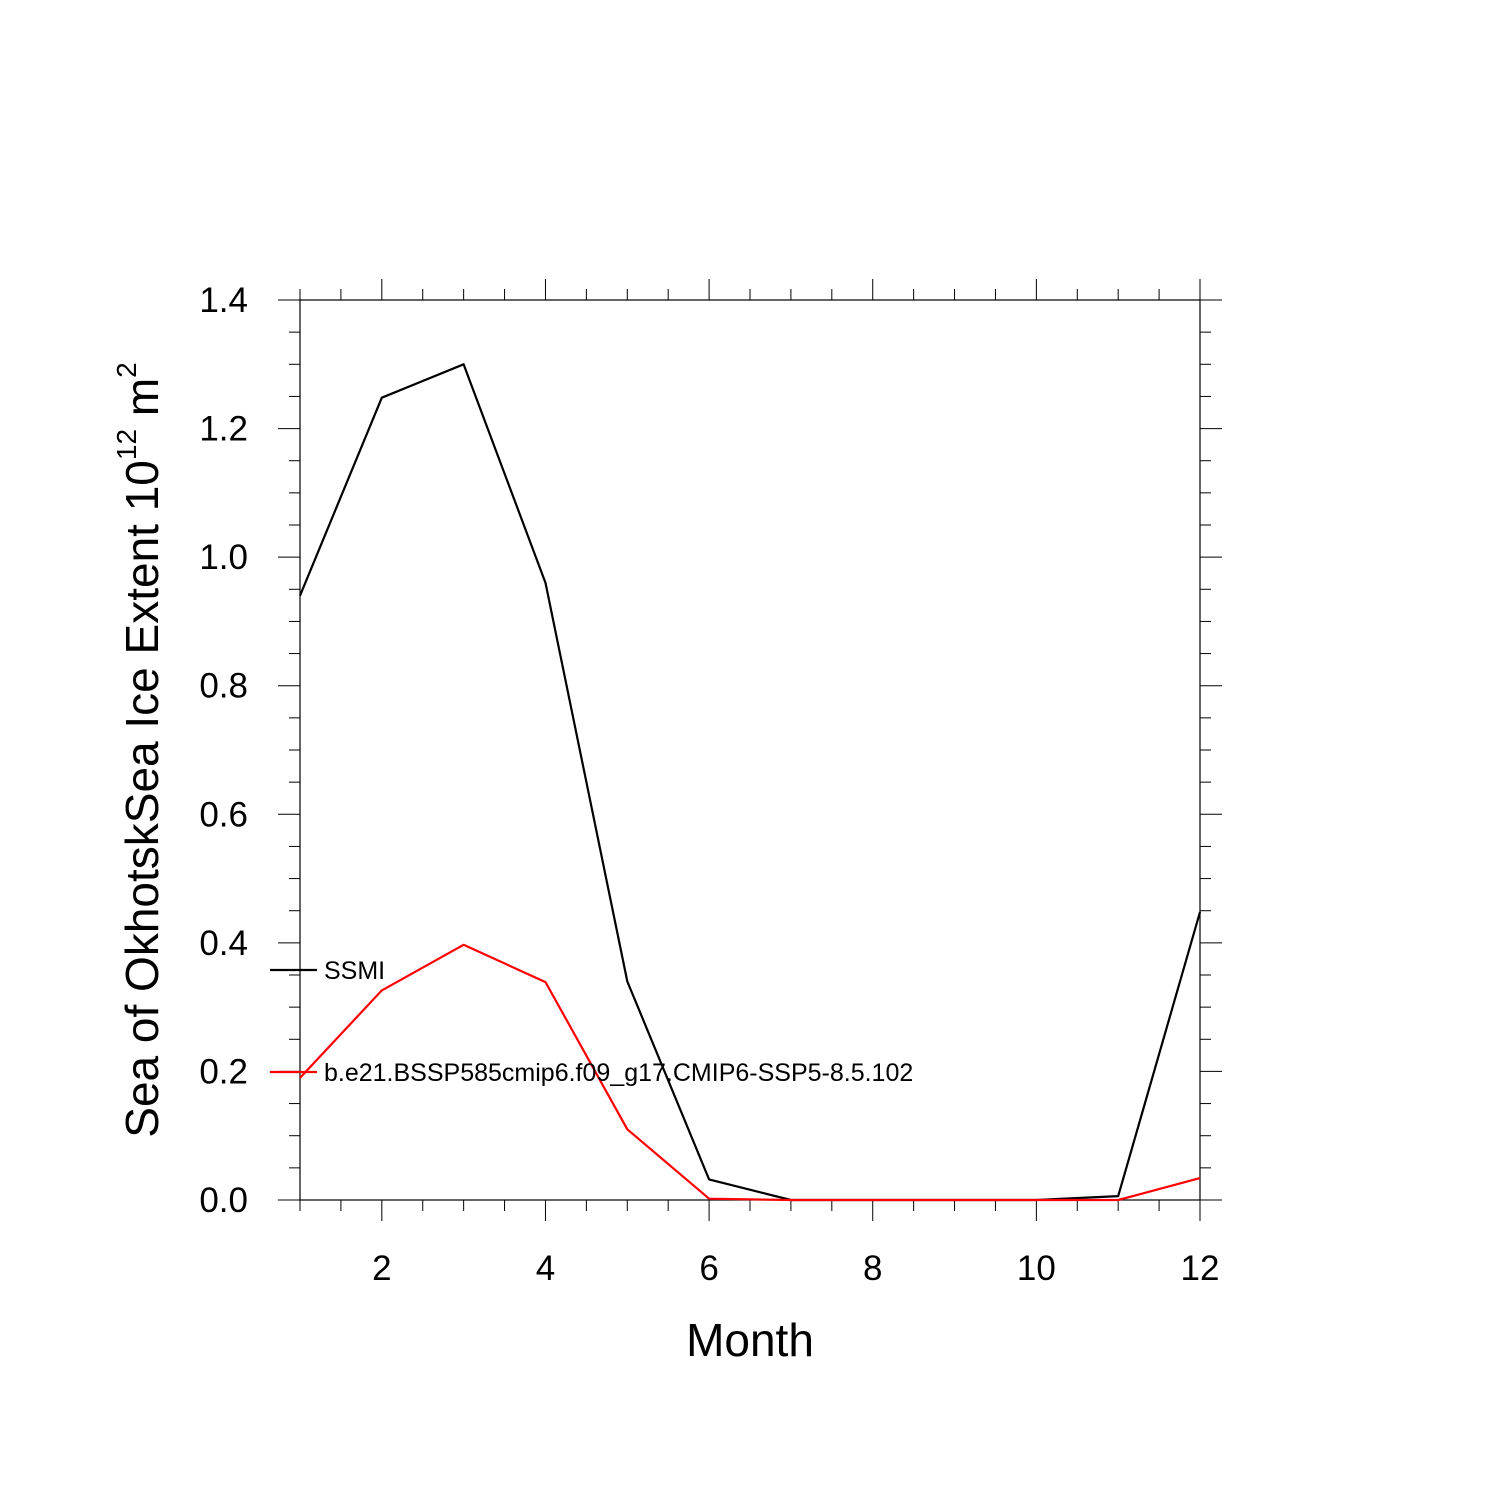  What do you see at coordinates (142, 799) in the screenshot?
I see `y-axis-title-text: Sea of OkhotskSea Ice Extent 10` at bounding box center [142, 799].